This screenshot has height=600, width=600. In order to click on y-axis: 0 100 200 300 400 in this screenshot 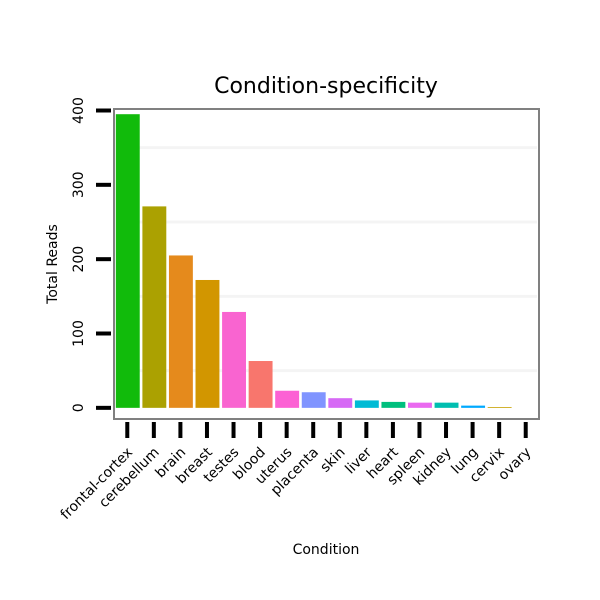, I will do `click(91, 254)`.